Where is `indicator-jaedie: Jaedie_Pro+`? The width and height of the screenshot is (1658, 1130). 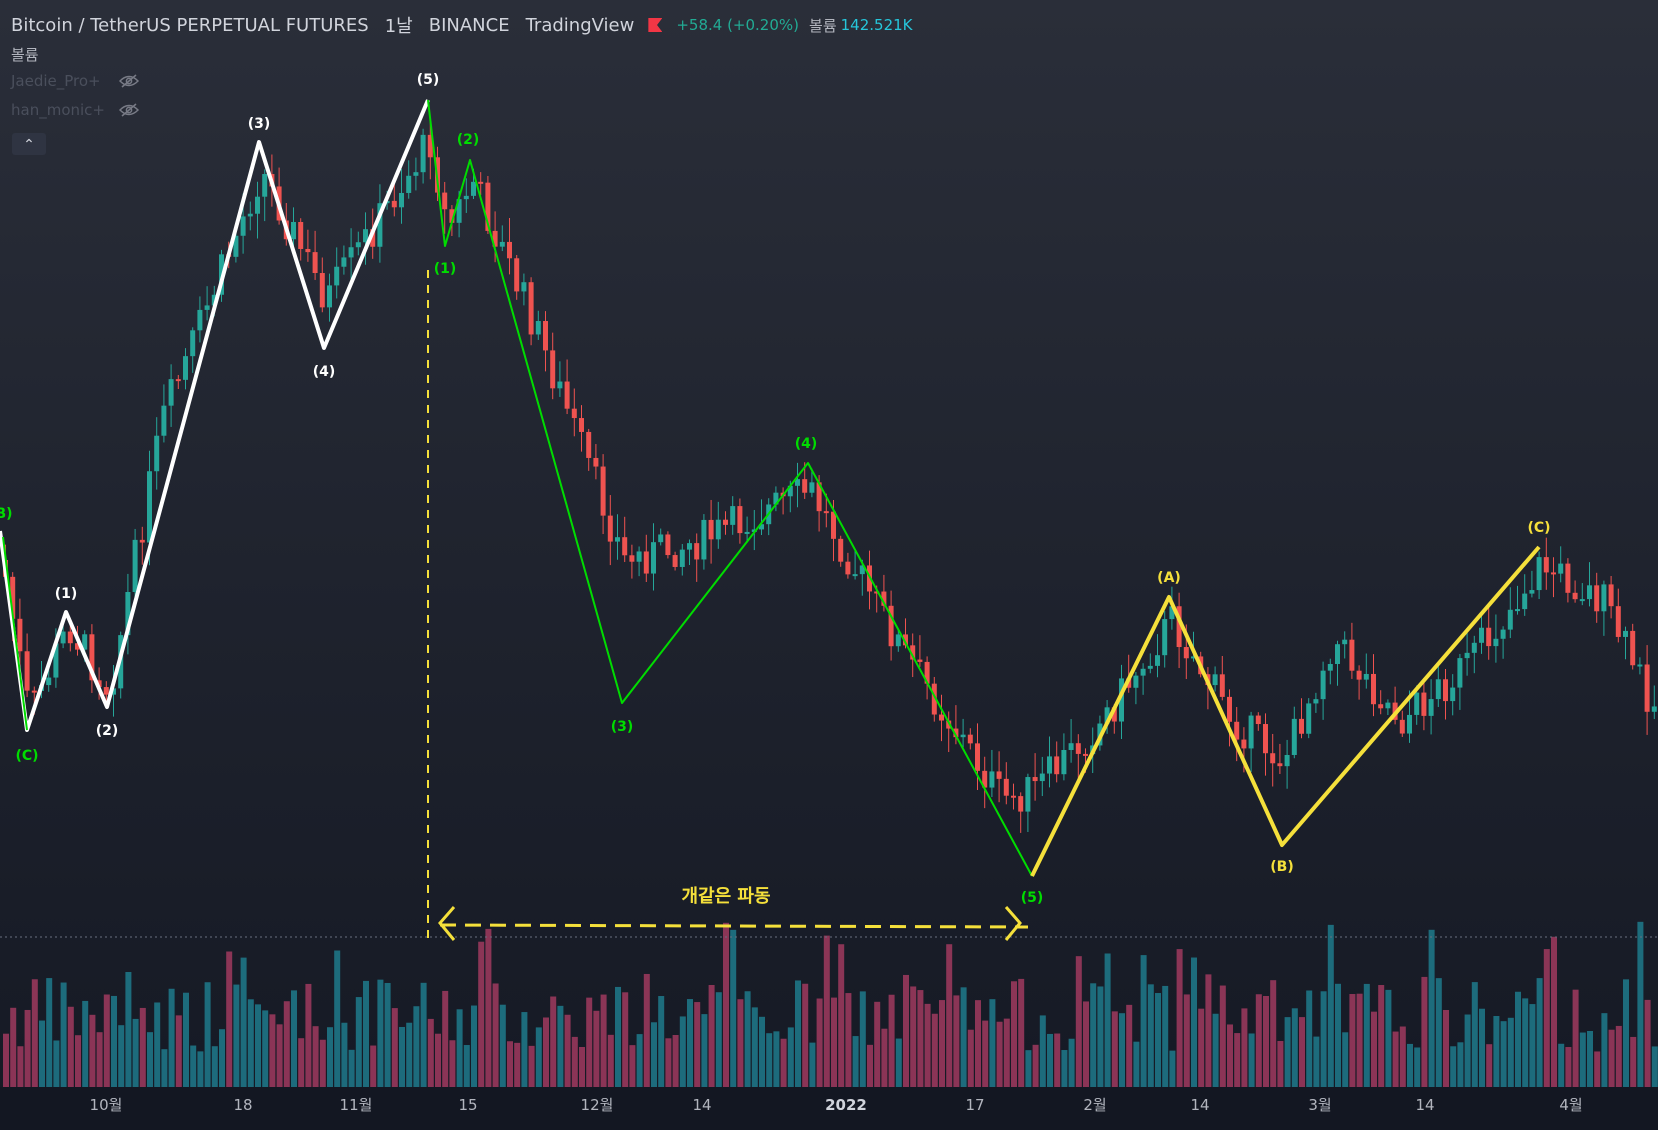 indicator-jaedie: Jaedie_Pro+ is located at coordinates (75, 81).